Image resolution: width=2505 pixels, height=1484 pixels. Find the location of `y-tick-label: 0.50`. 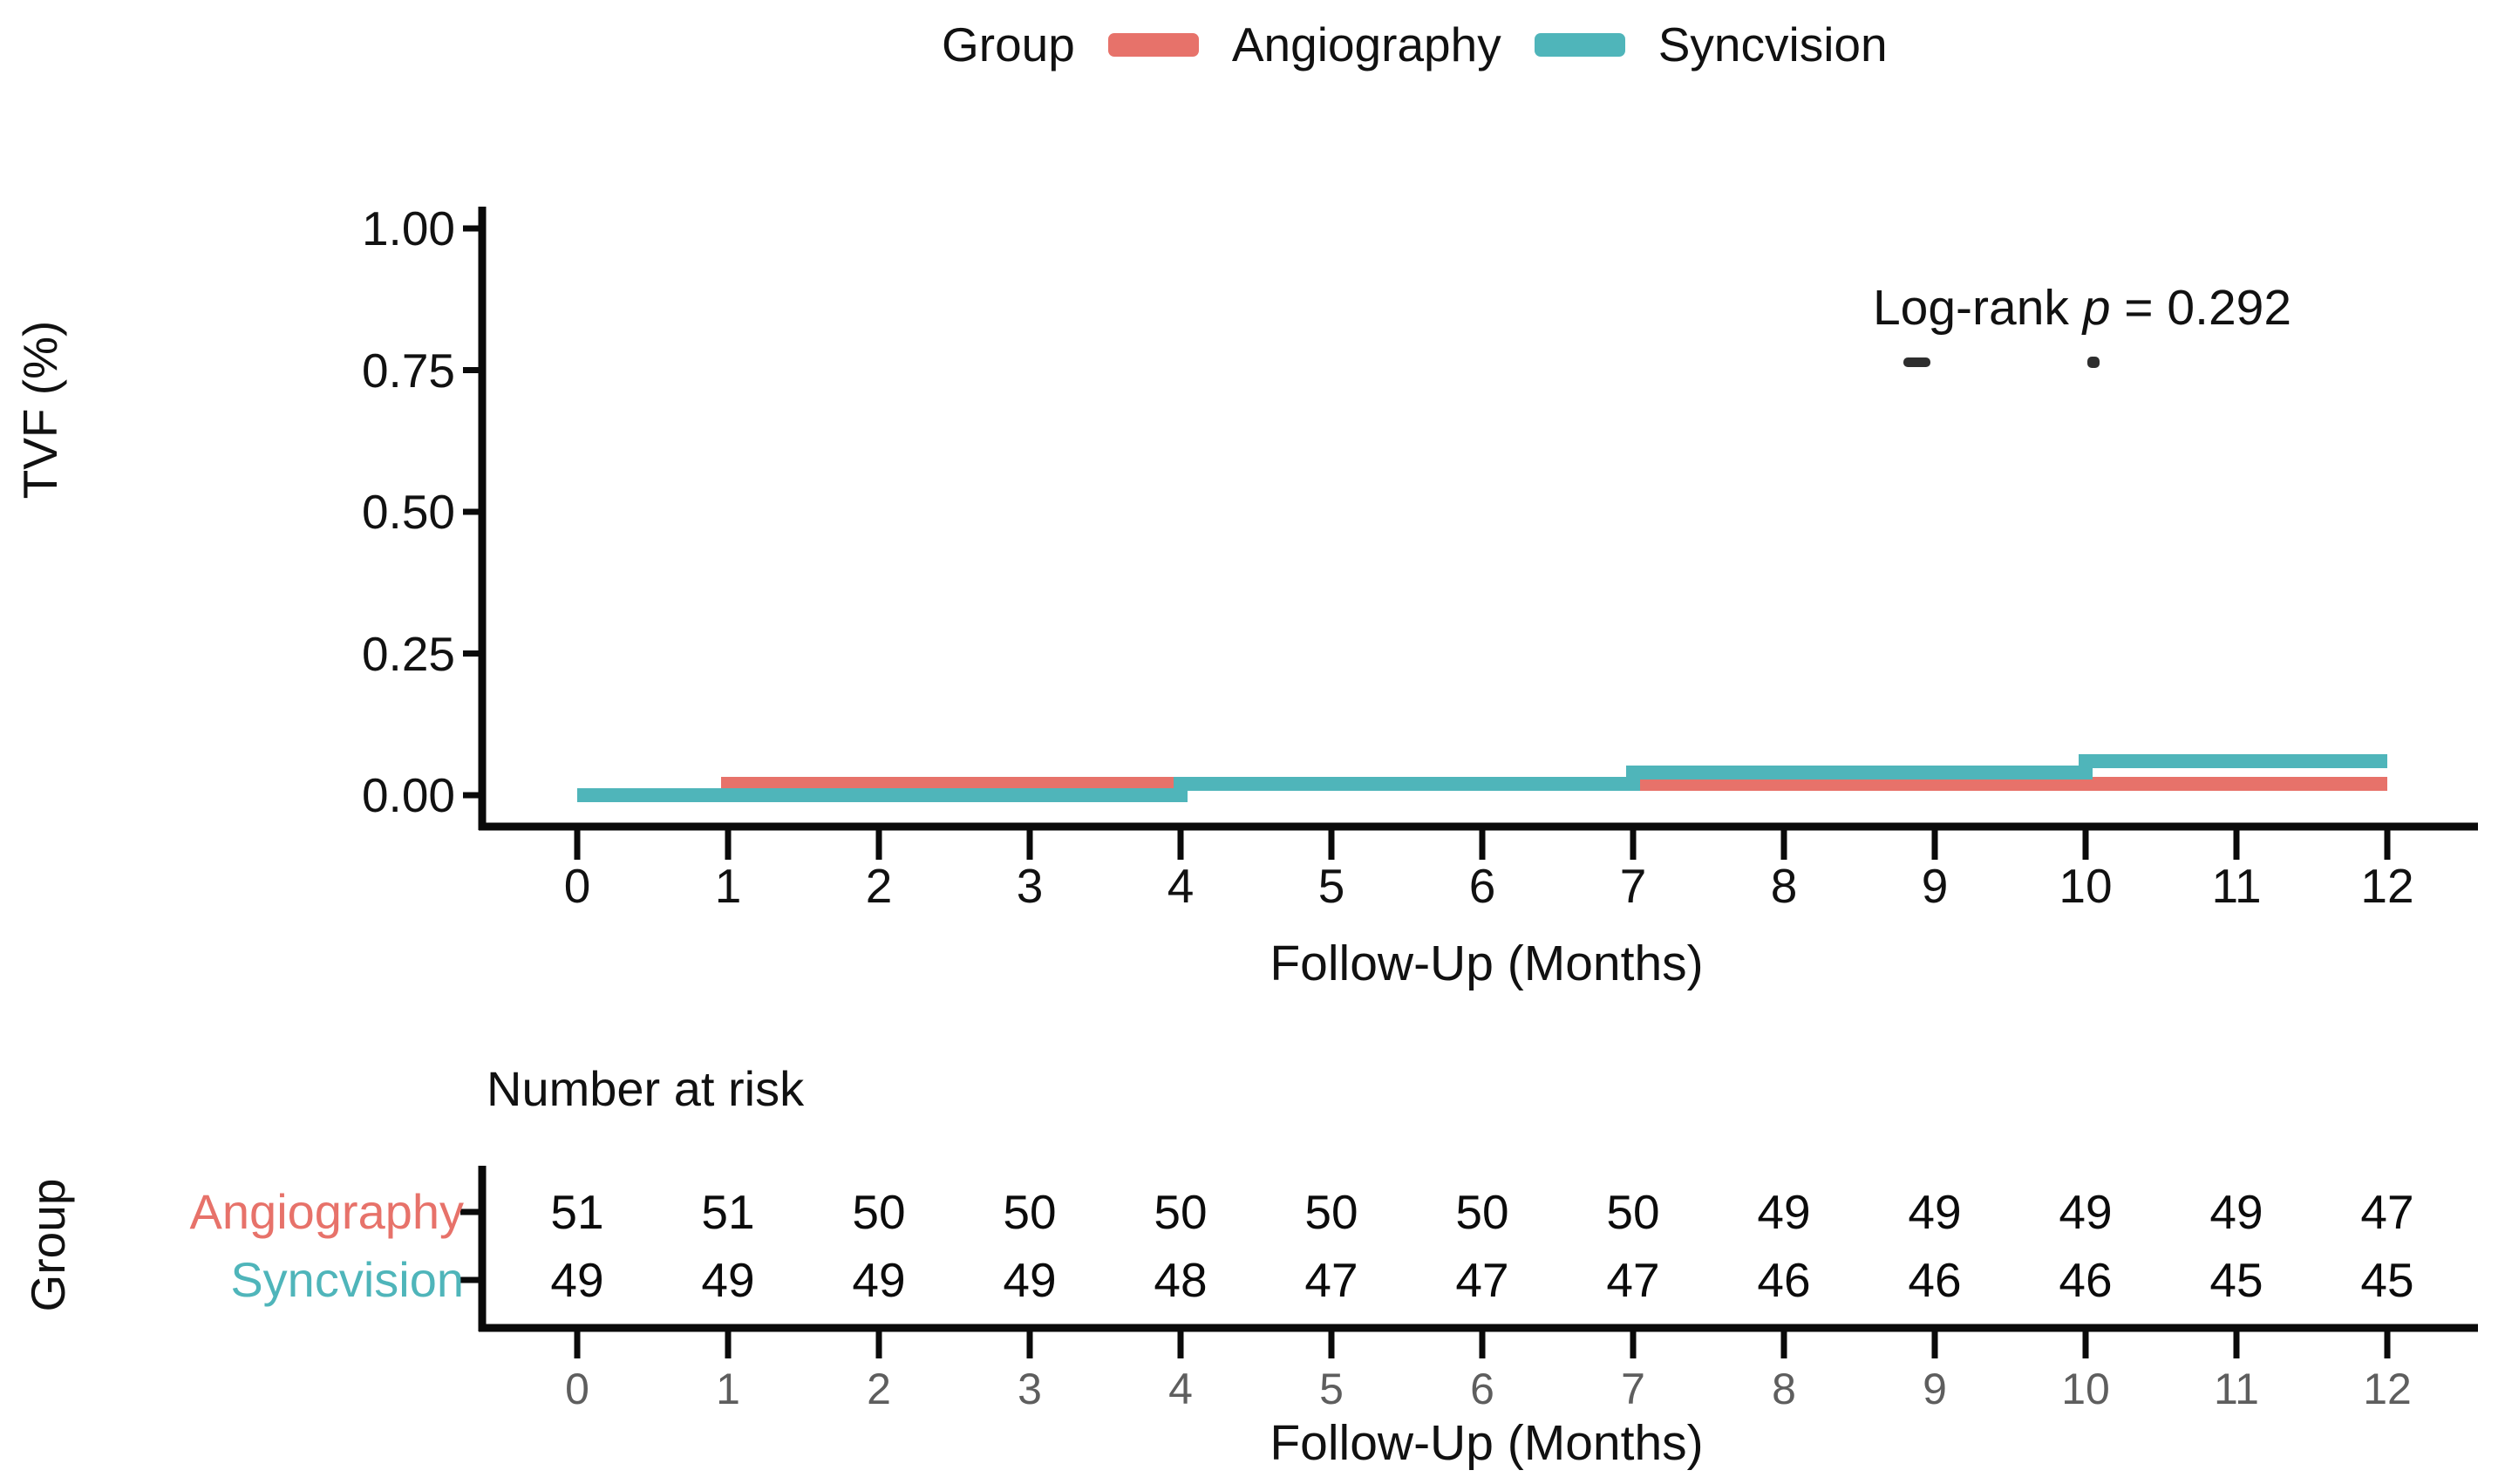

y-tick-label: 0.50 is located at coordinates (408, 512).